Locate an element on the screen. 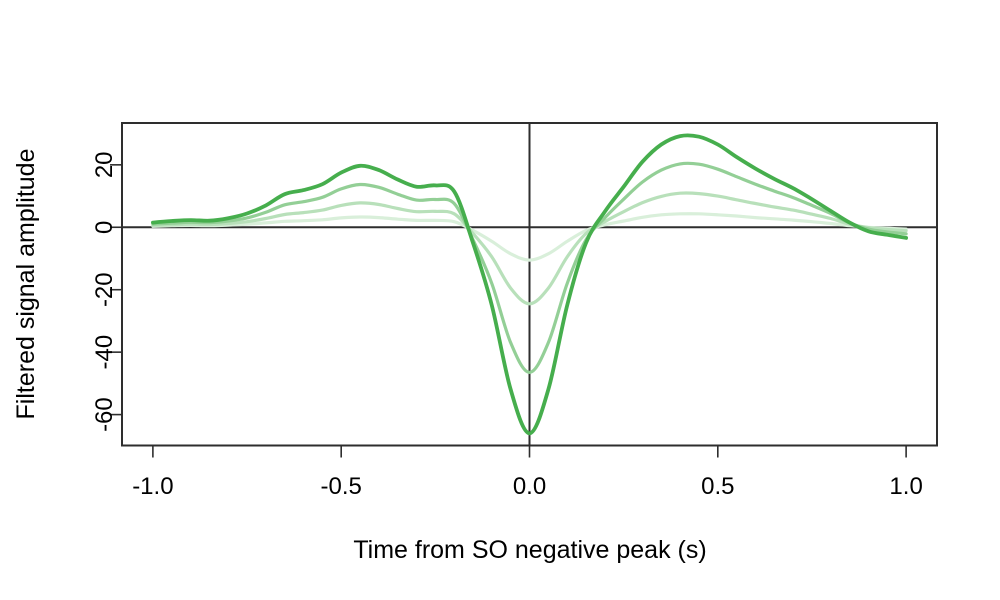 This screenshot has height=600, width=1000. x-tick-label: 1.0 is located at coordinates (905, 486).